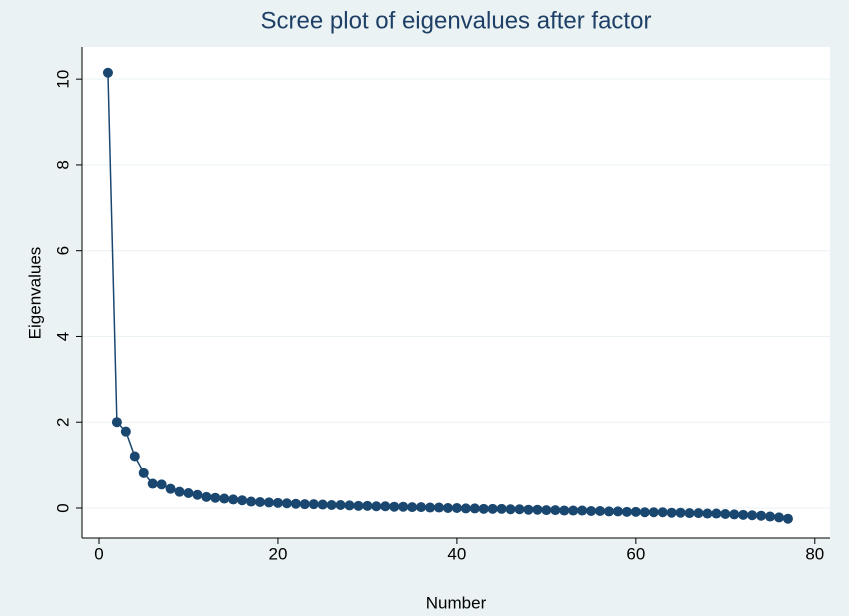 This screenshot has width=849, height=616. Describe the element at coordinates (98, 553) in the screenshot. I see `x-tick-label: 0` at that location.